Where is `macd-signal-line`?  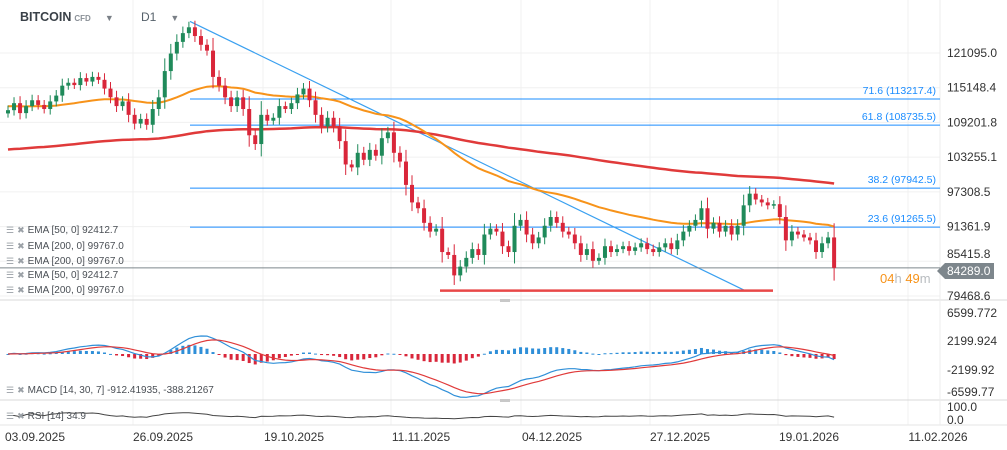
macd-signal-line is located at coordinates (421, 367).